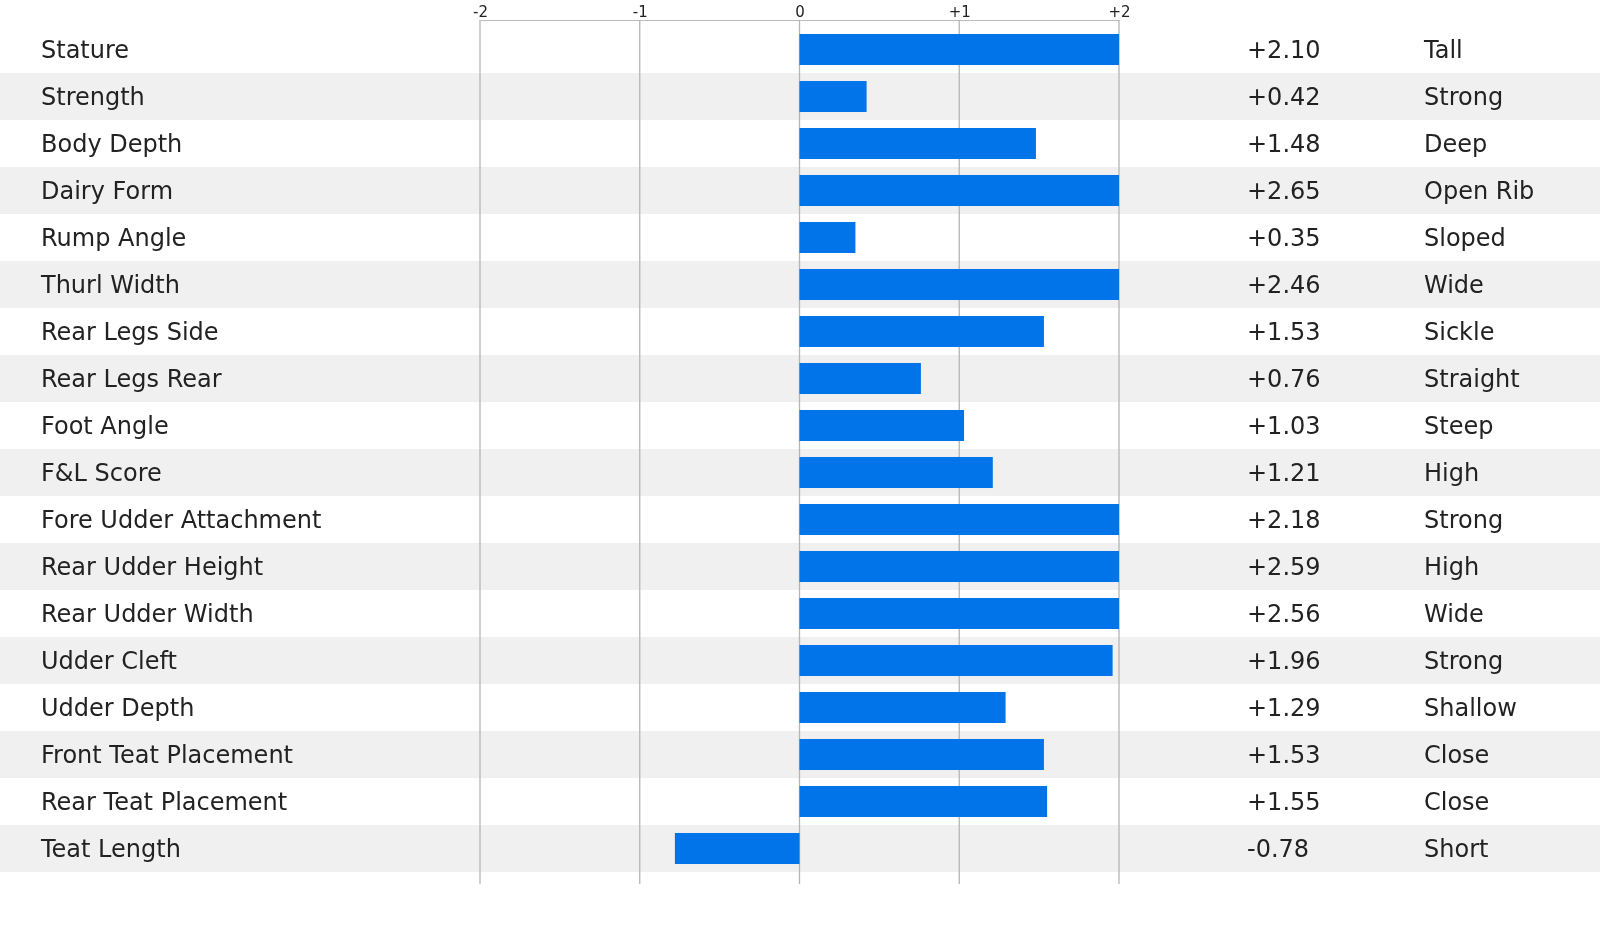  I want to click on y-tick-label: F&L Score, so click(101, 472).